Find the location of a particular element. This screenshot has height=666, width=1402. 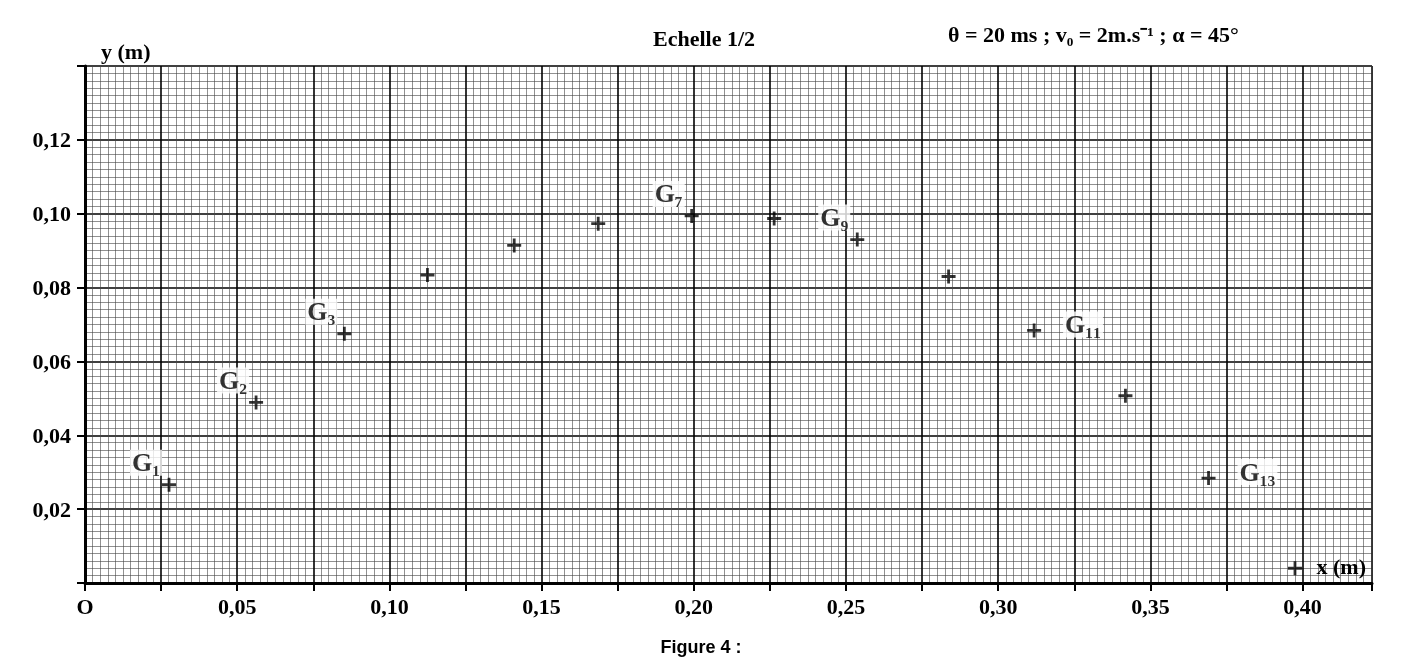

x-tick-label: 0,40 is located at coordinates (1302, 606).